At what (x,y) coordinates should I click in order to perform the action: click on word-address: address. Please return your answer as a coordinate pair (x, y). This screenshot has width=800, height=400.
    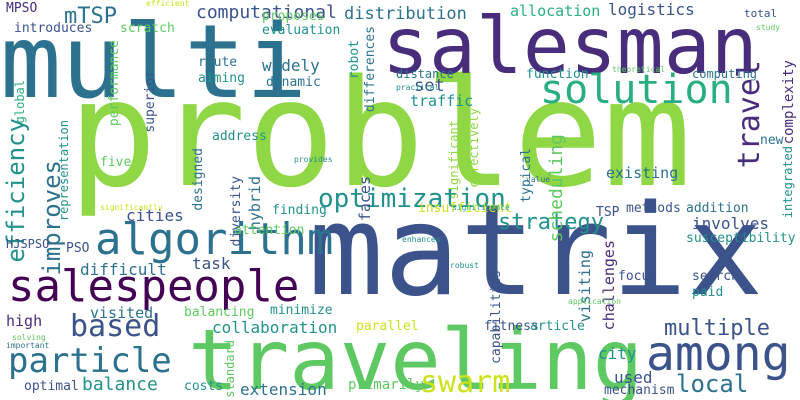
    Looking at the image, I should click on (239, 136).